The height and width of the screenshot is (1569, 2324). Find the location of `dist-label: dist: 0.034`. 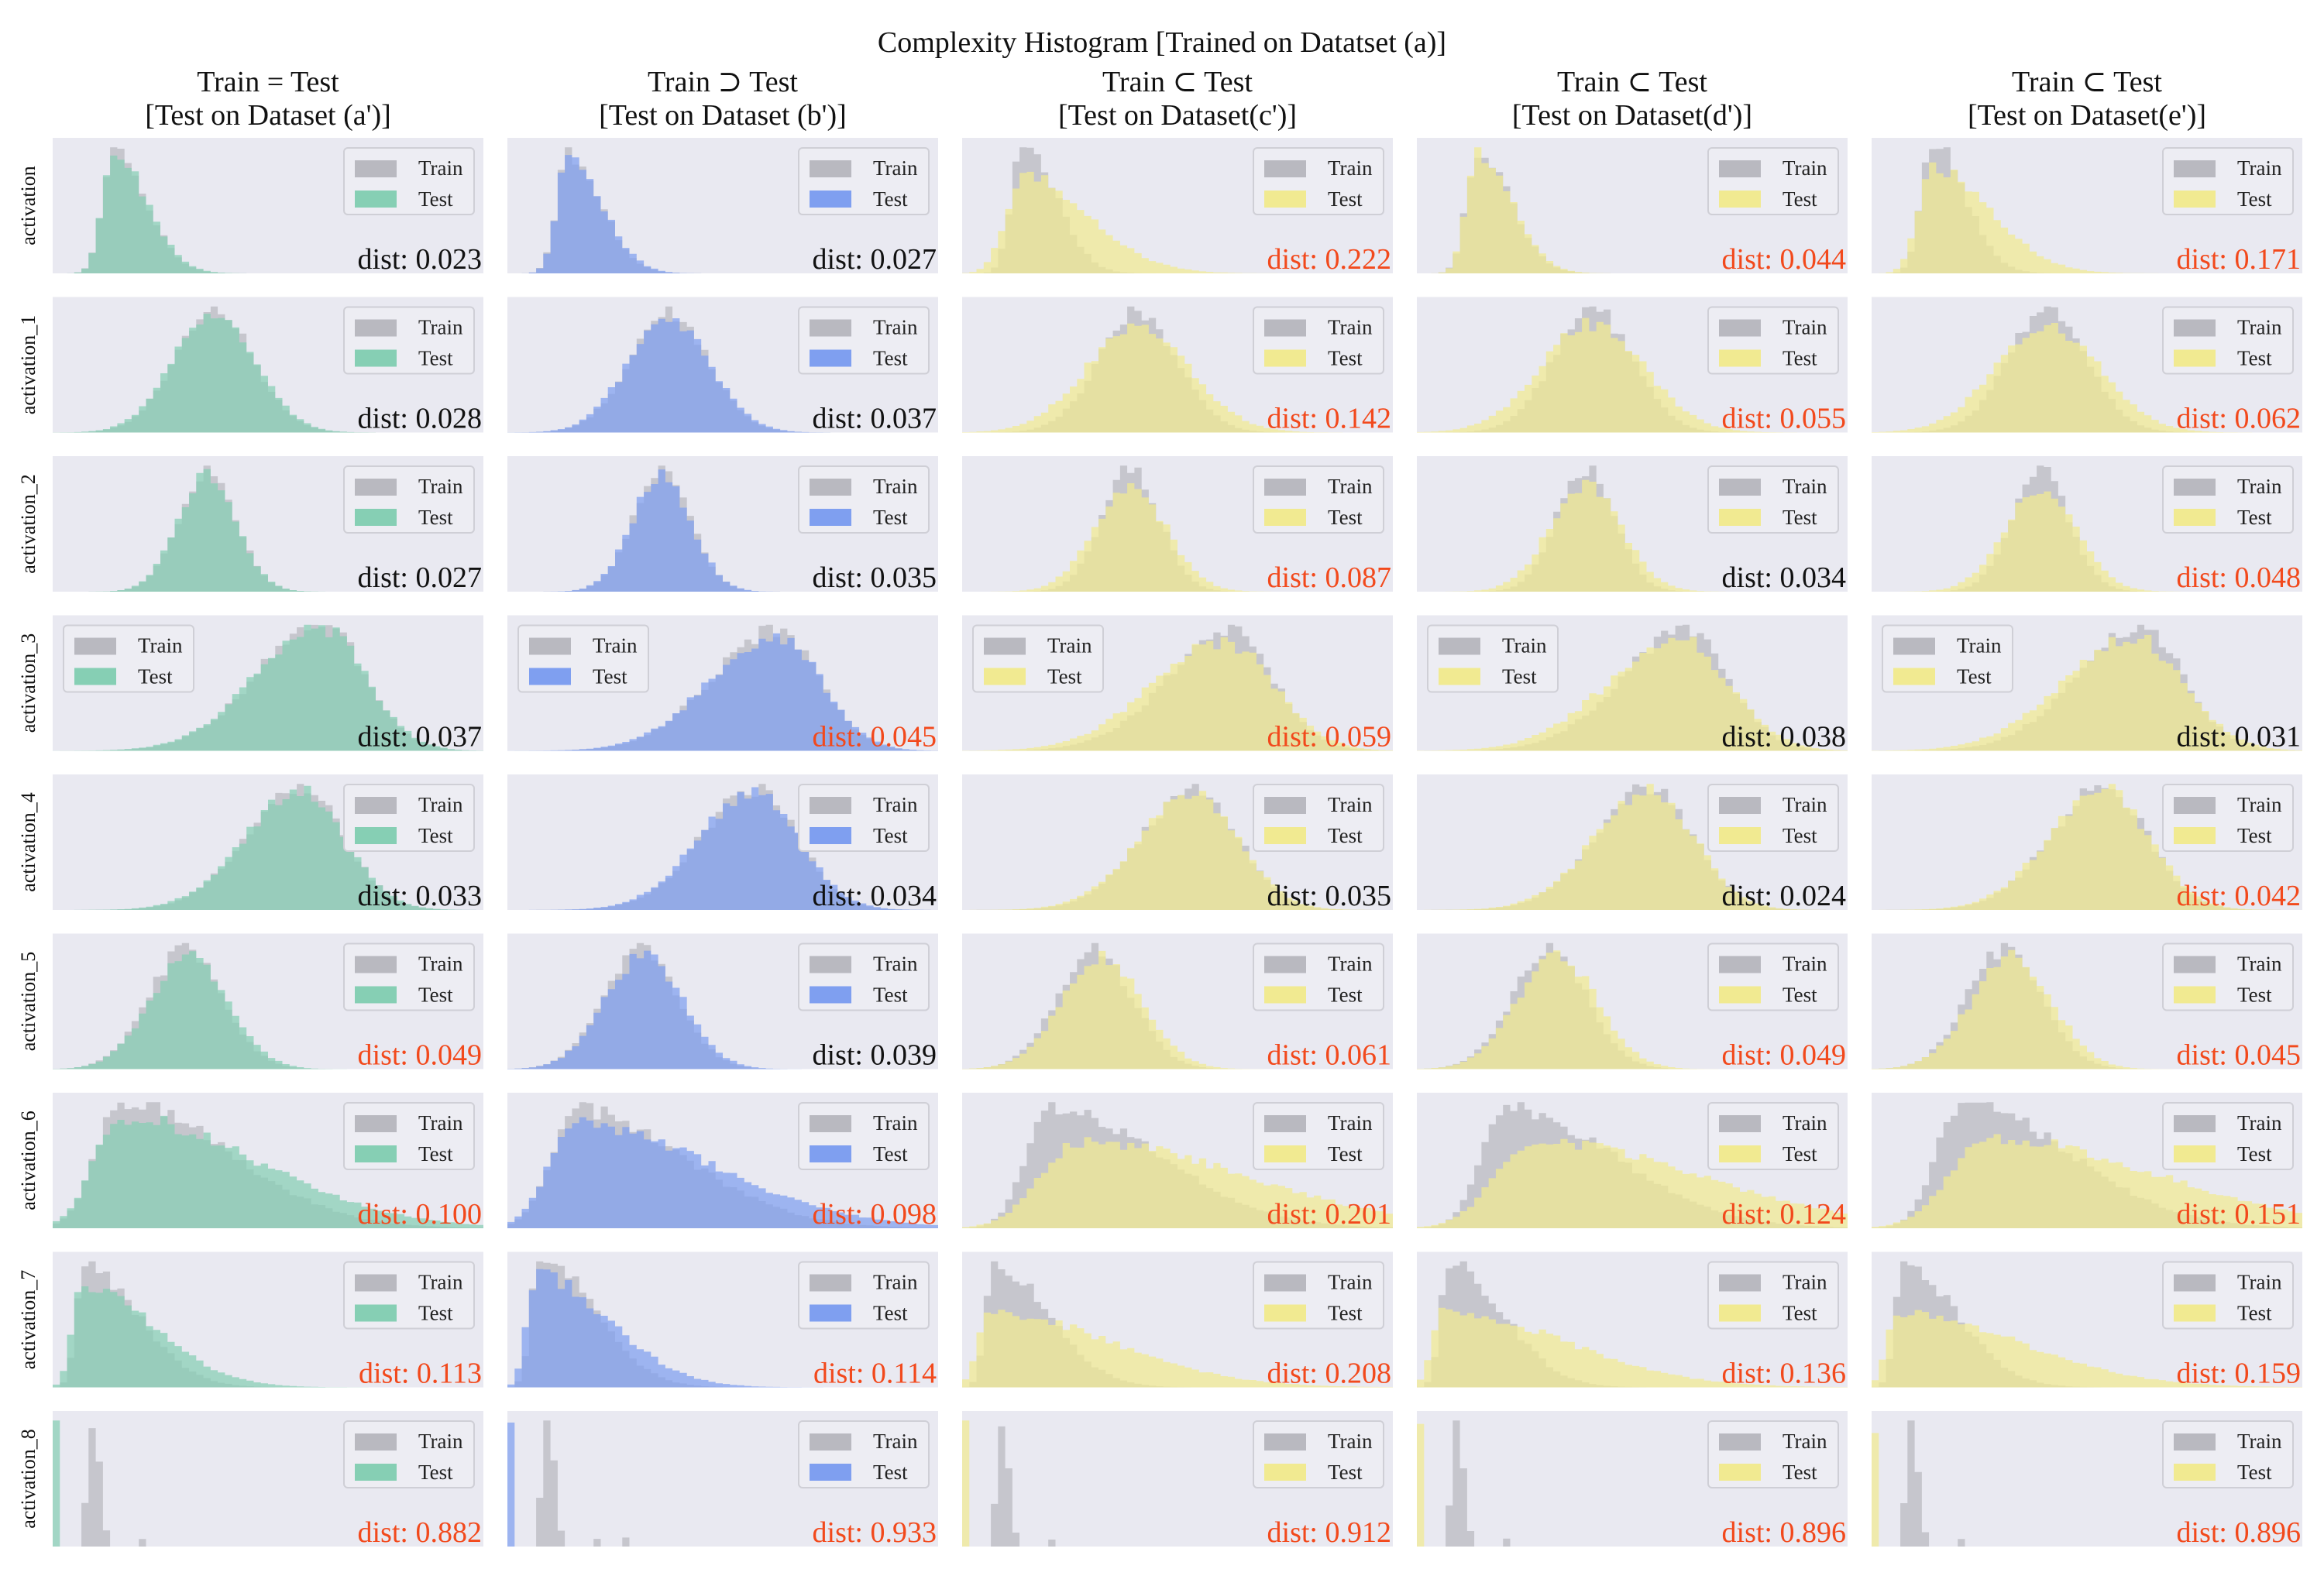

dist-label: dist: 0.034 is located at coordinates (1784, 578).